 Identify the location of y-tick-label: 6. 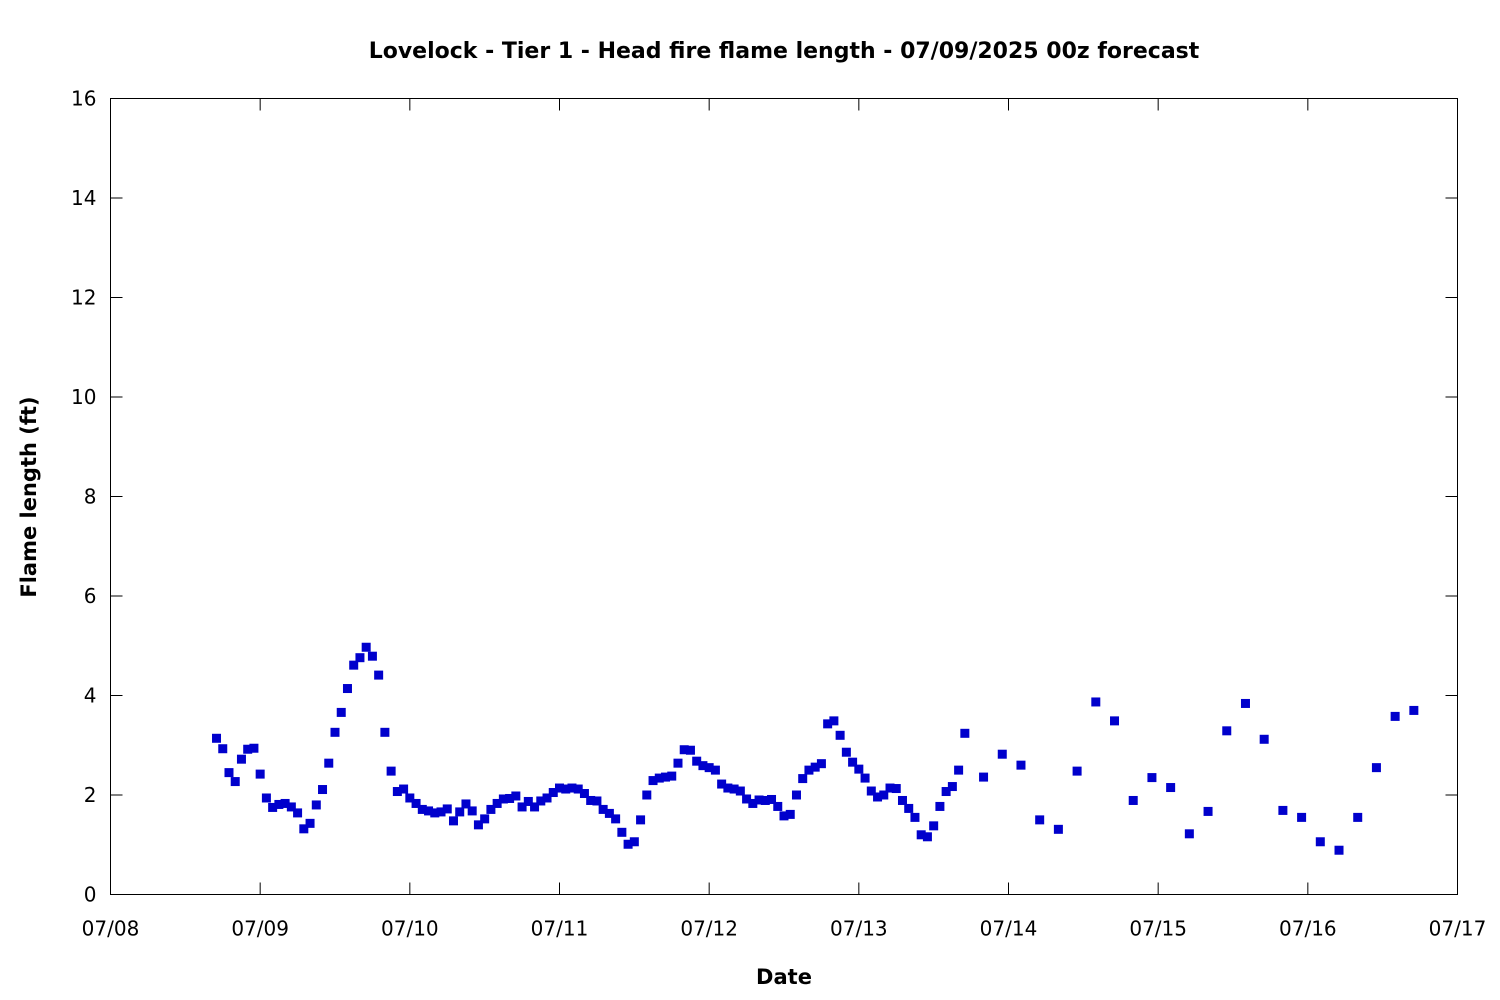
(90, 596).